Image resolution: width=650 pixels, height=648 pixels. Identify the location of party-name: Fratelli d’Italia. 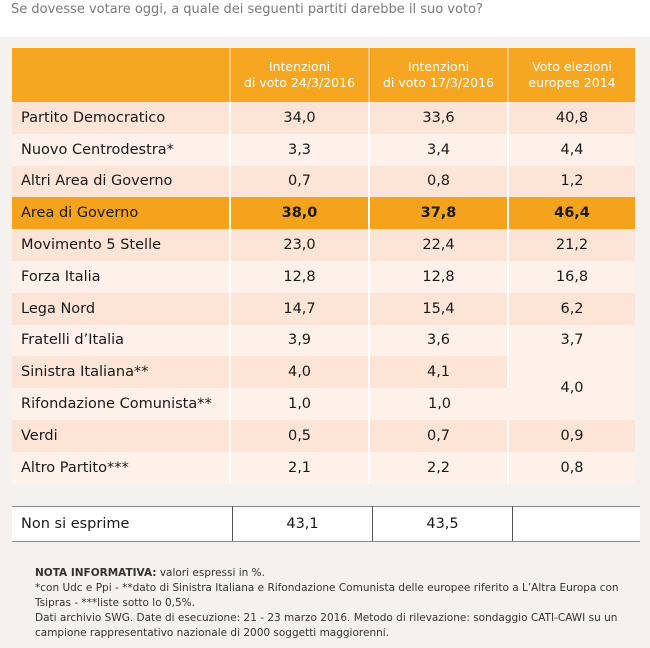
(121, 340).